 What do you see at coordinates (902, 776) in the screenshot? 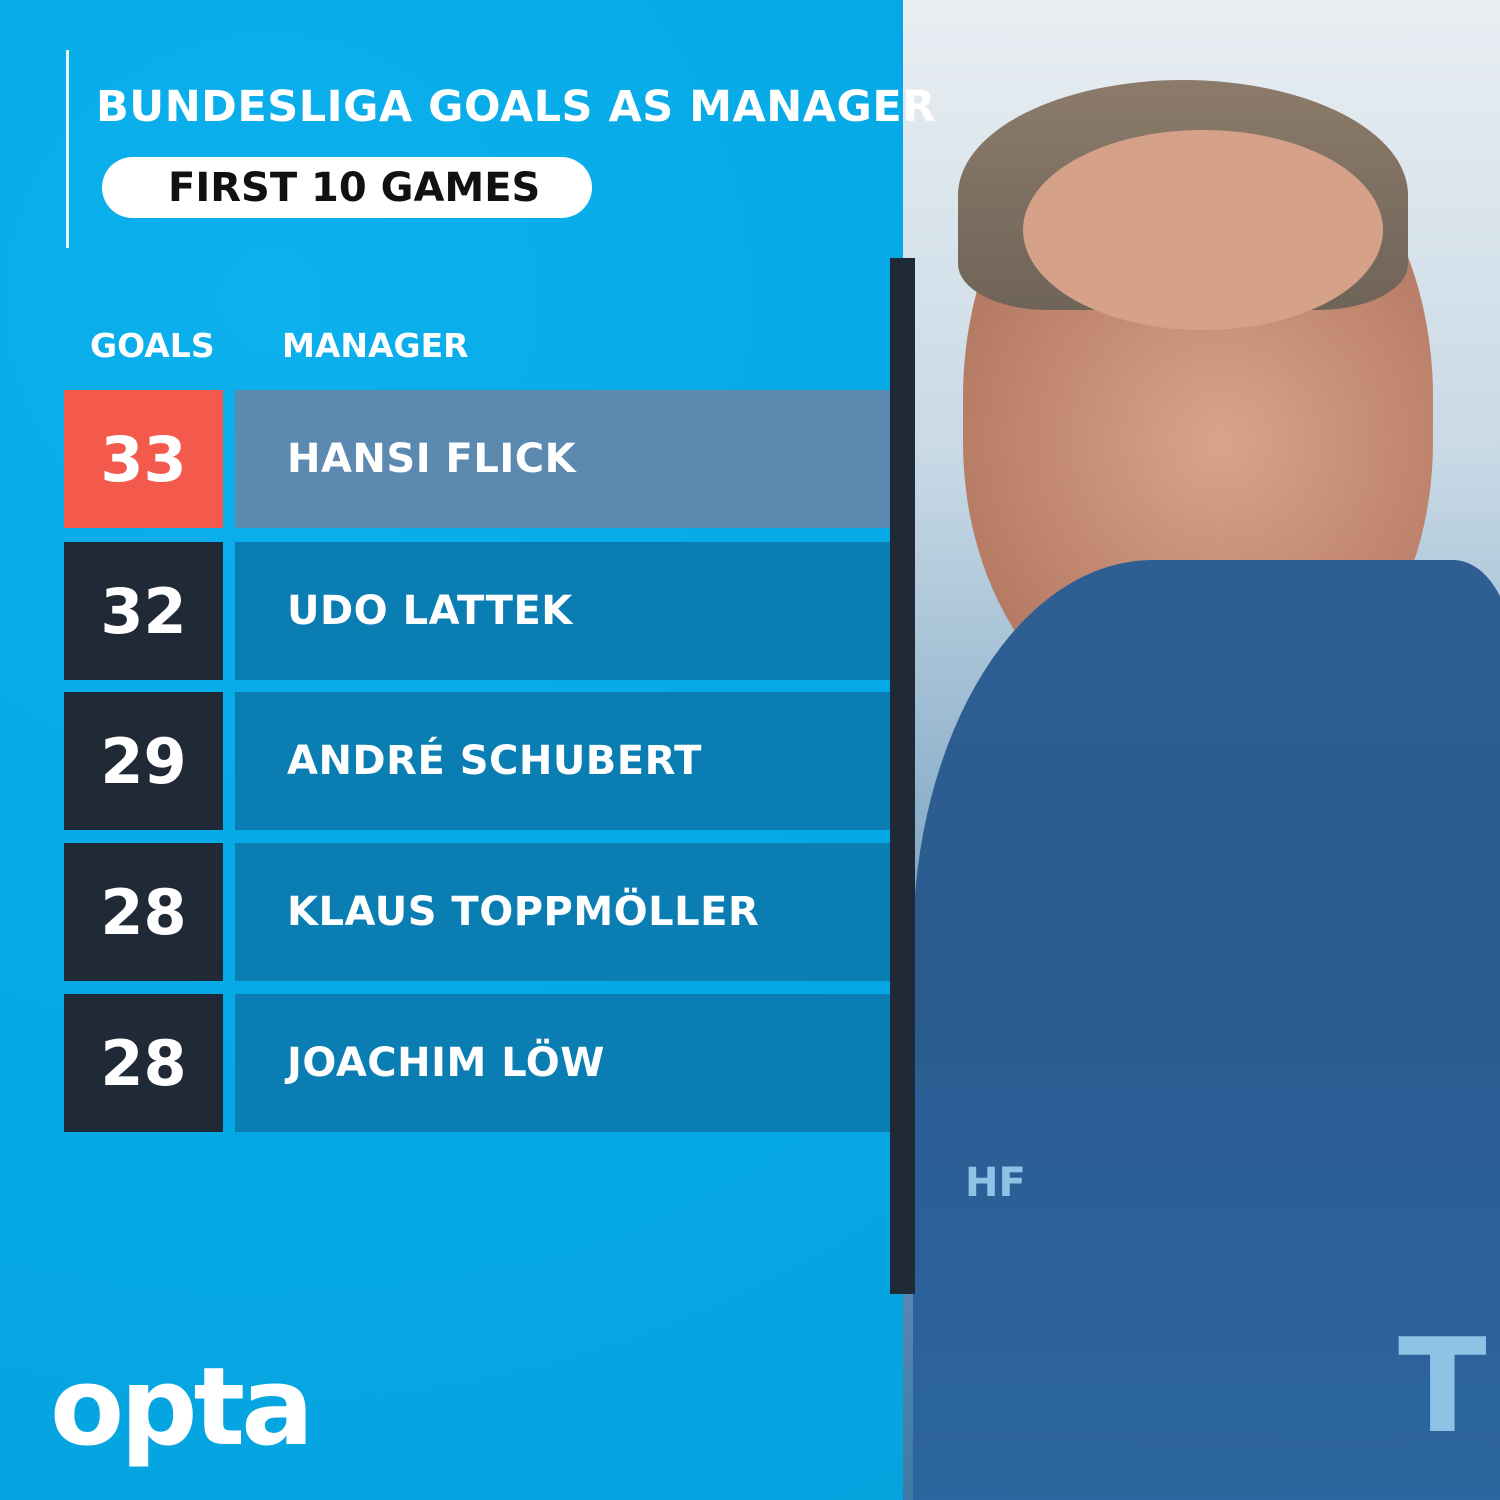
I see `photo-divider-bar` at bounding box center [902, 776].